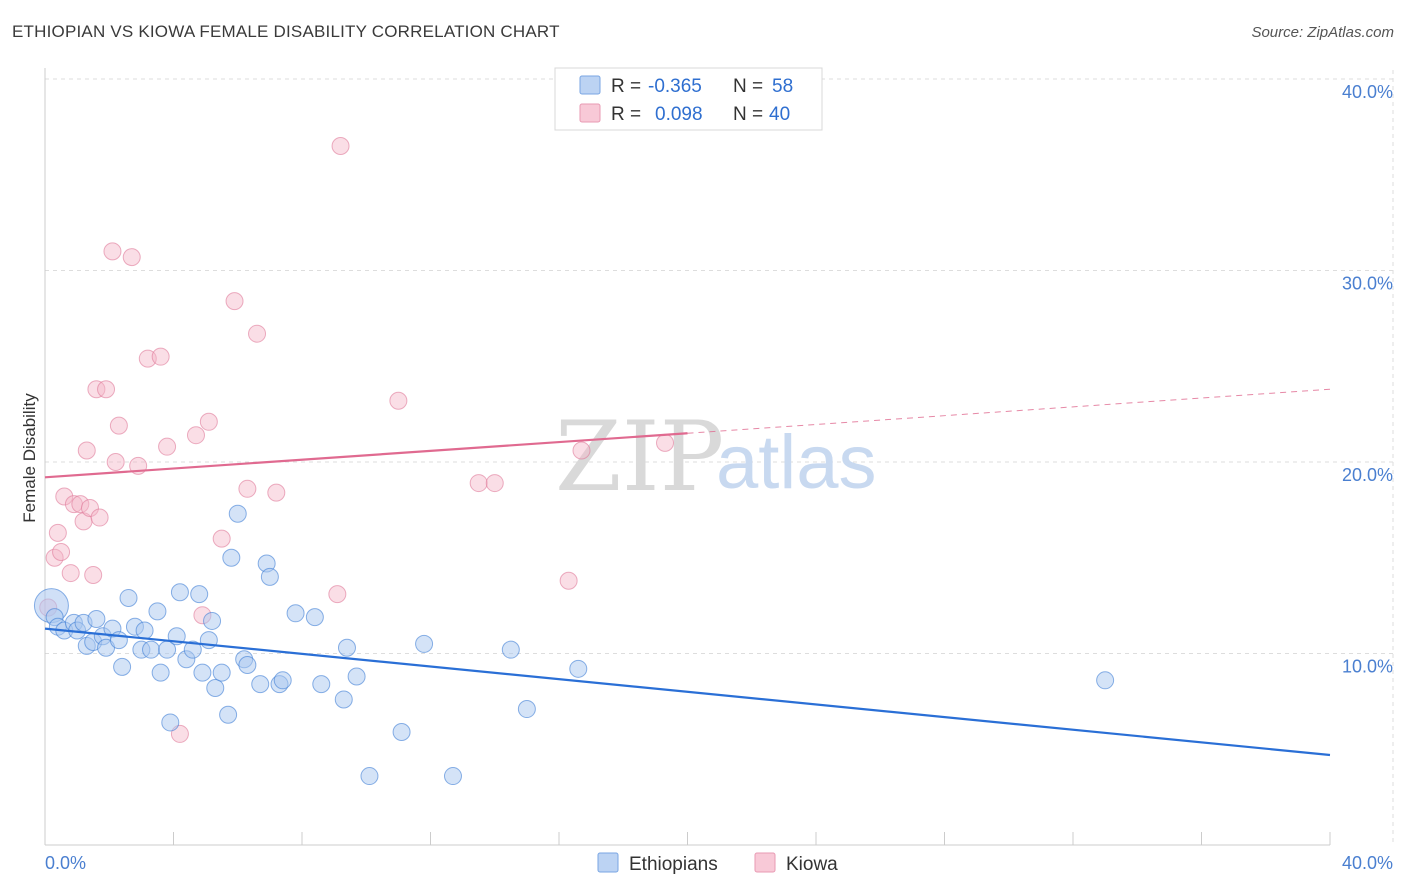  I want to click on bottom-legend-swatch-ethiopians, so click(608, 862).